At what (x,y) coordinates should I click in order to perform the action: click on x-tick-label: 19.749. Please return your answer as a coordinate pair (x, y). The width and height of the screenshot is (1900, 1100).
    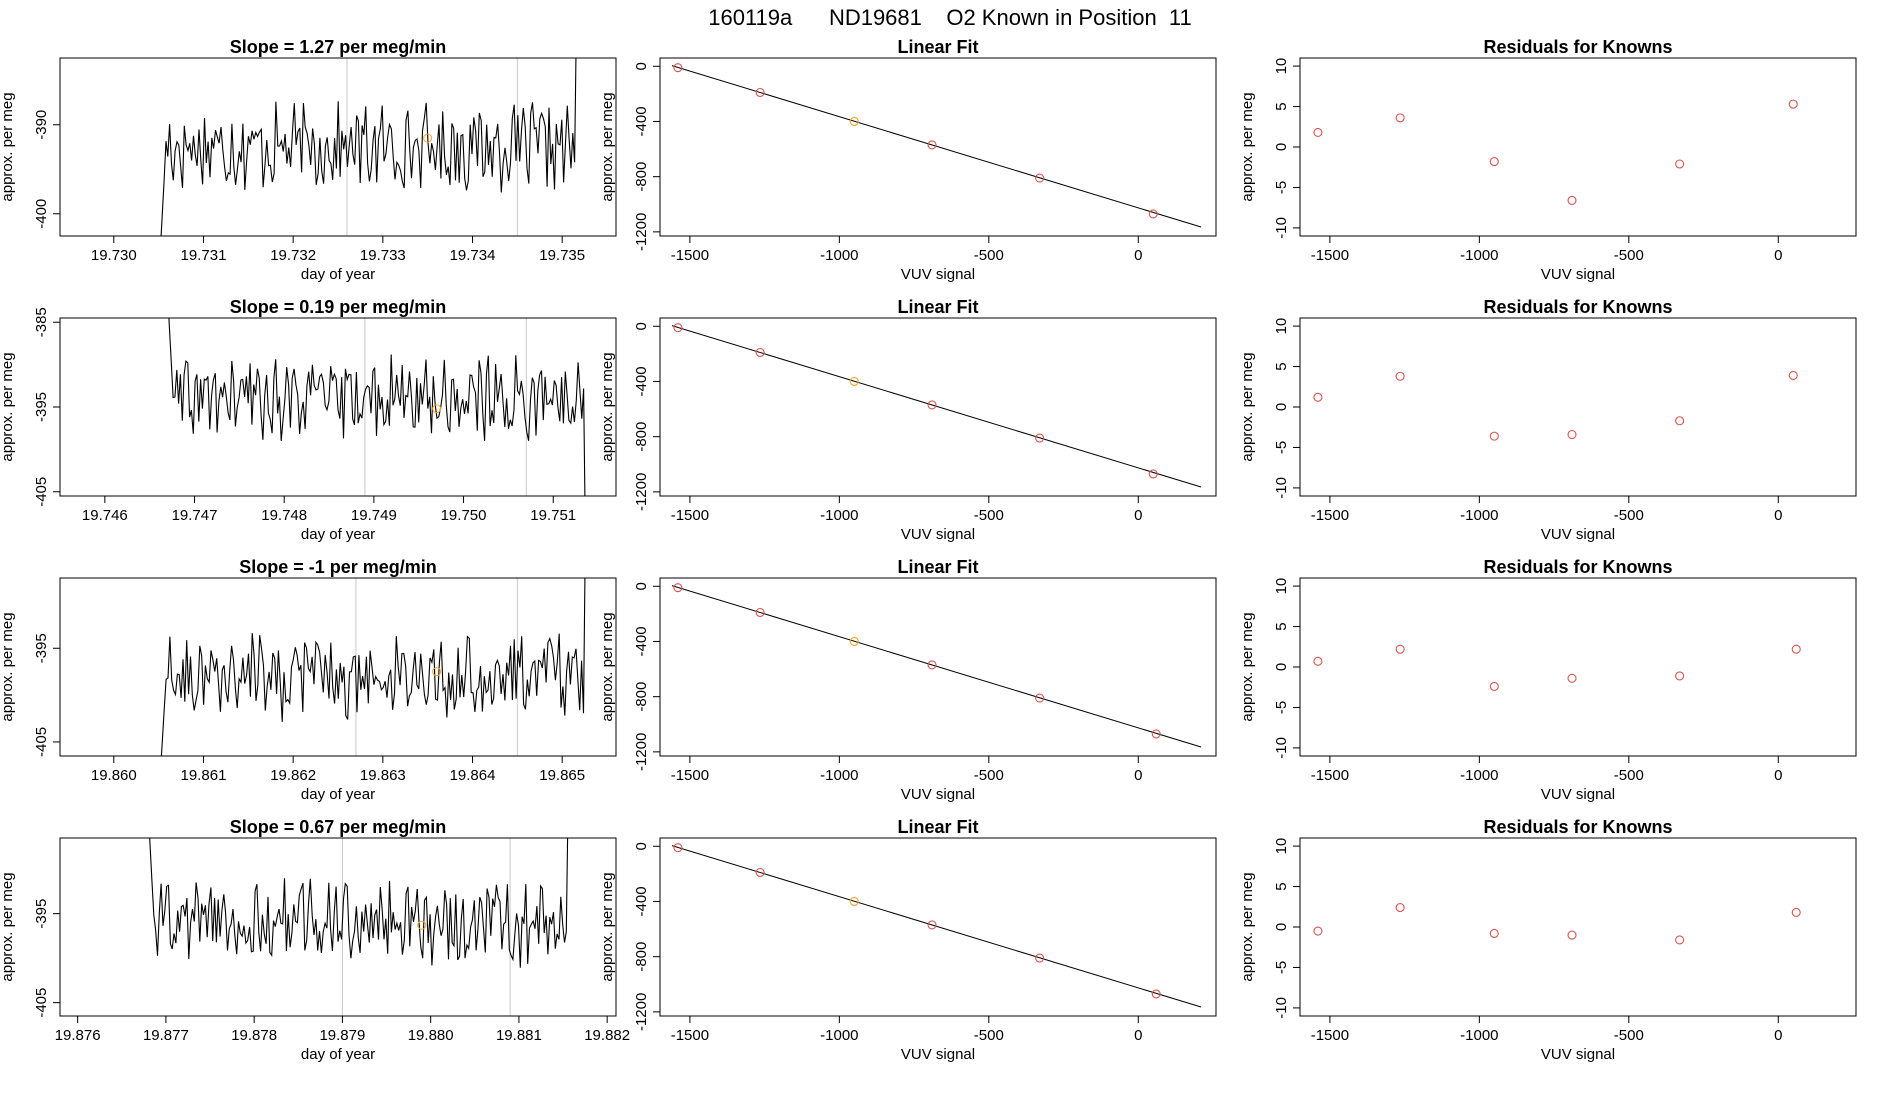
    Looking at the image, I should click on (374, 515).